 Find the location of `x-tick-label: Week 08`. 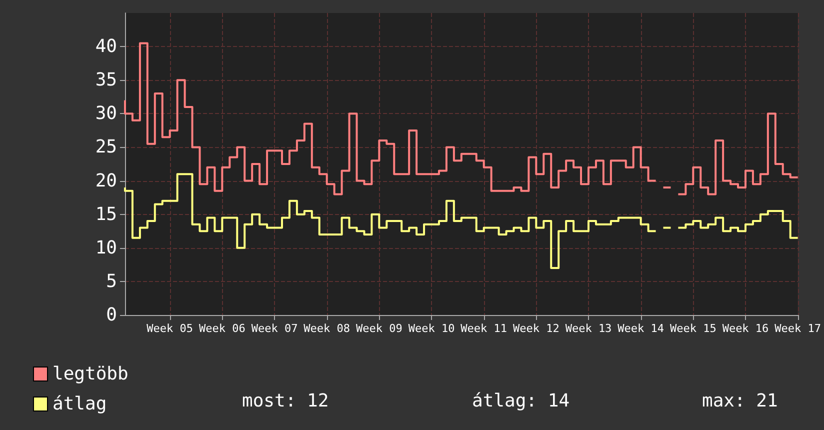

x-tick-label: Week 08 is located at coordinates (327, 328).